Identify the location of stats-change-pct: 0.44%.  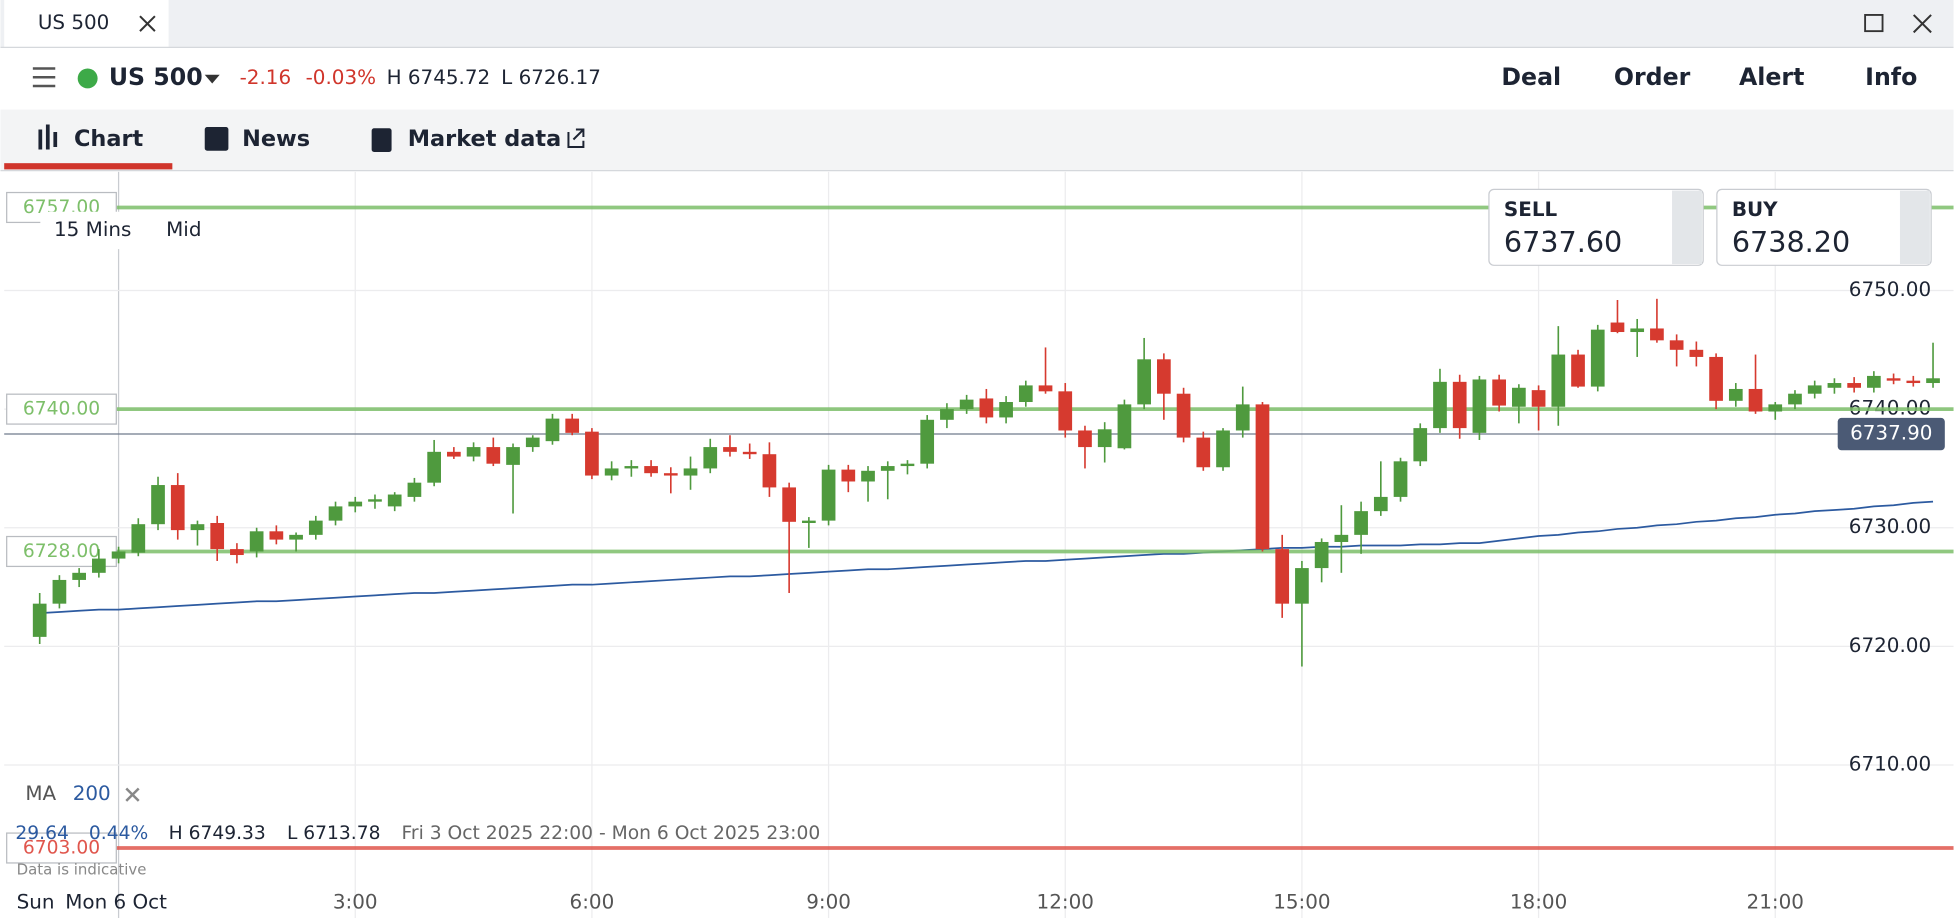
(118, 833).